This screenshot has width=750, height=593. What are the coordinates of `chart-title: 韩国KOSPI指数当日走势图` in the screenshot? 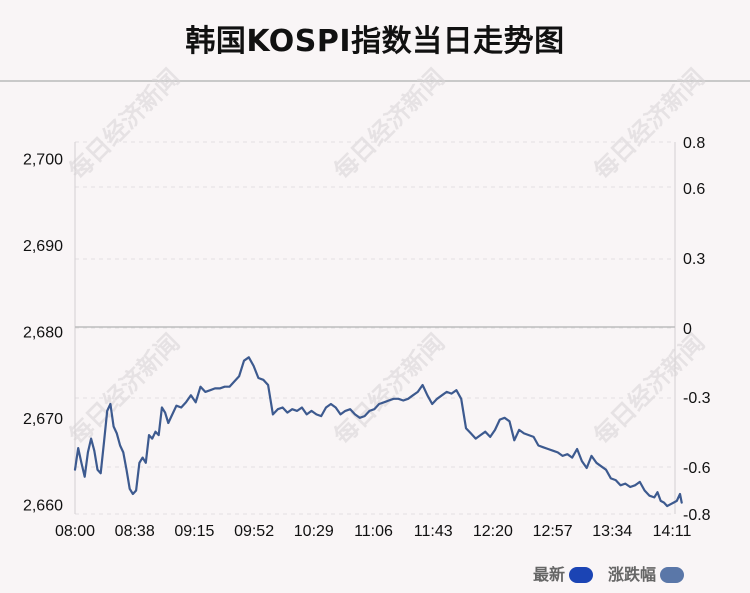 It's located at (375, 41).